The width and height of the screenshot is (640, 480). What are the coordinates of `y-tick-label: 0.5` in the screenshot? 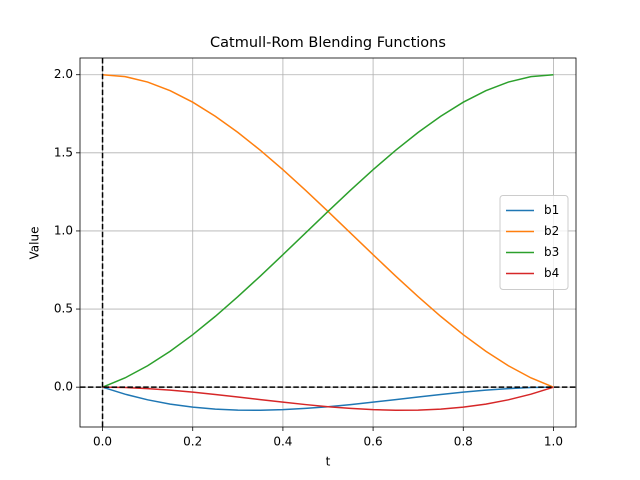 It's located at (63, 309).